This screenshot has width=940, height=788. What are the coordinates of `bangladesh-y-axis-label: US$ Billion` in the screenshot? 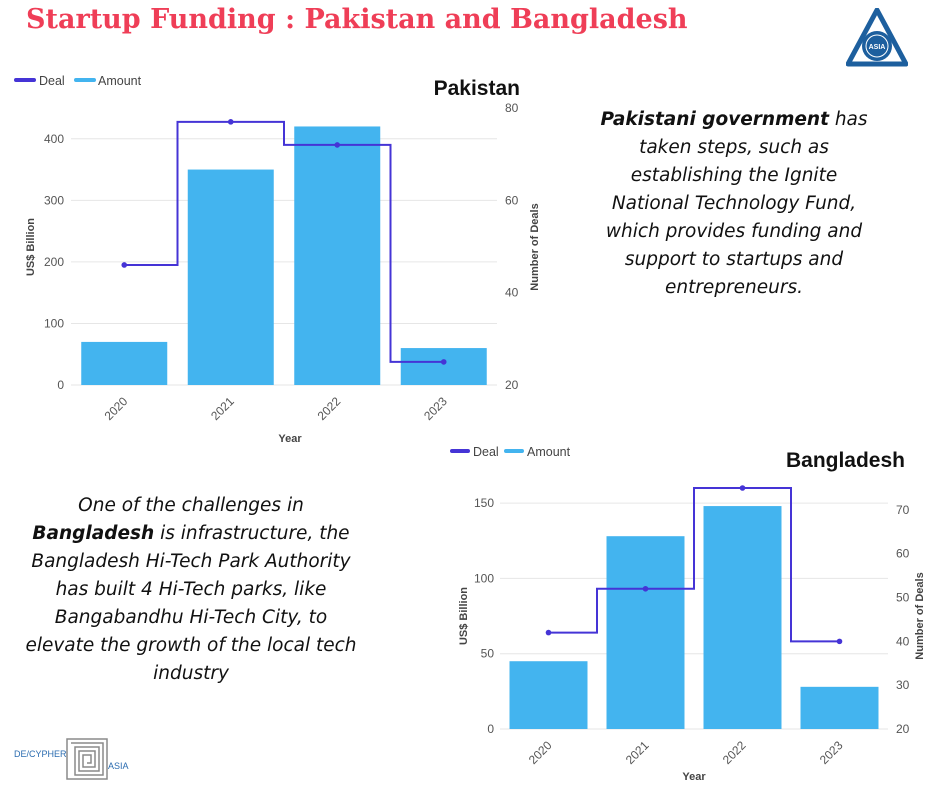 It's located at (464, 616).